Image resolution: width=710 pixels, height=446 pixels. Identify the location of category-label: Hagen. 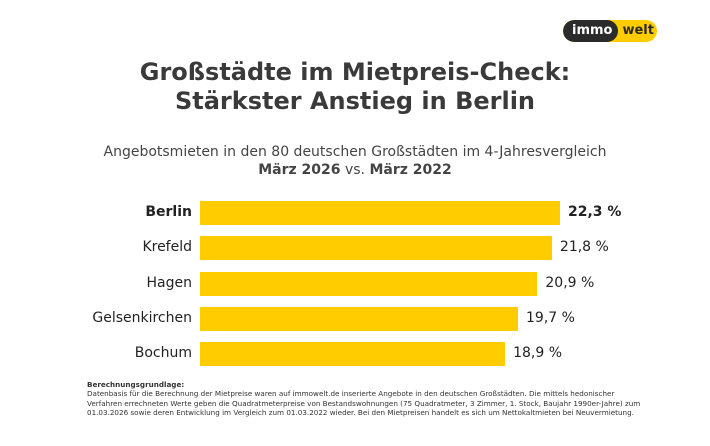
(169, 282).